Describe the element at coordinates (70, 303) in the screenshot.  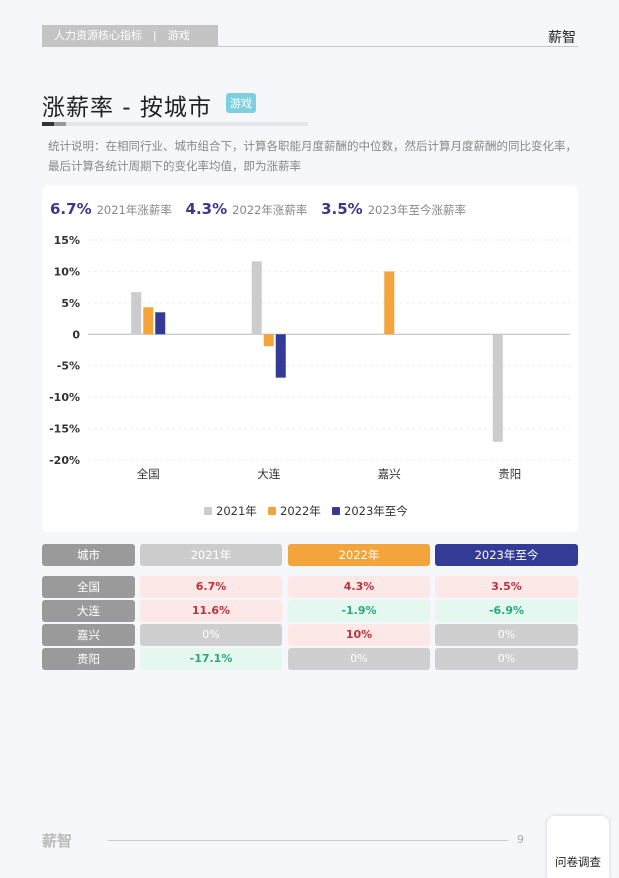
I see `y-tick-label: 5%` at that location.